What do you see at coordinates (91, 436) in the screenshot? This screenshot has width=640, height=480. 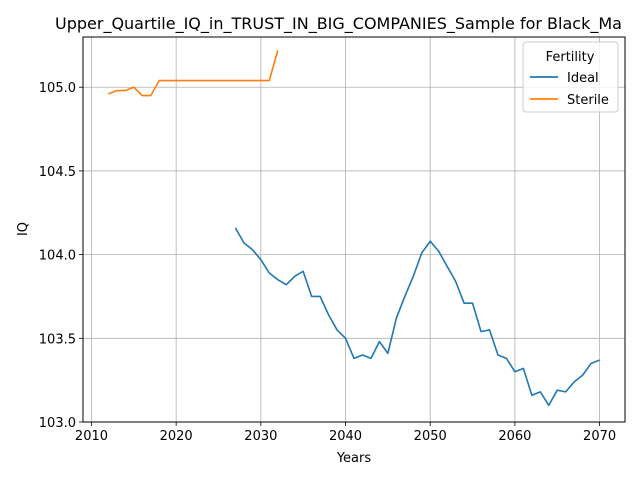 I see `x-tick-label: 2010` at bounding box center [91, 436].